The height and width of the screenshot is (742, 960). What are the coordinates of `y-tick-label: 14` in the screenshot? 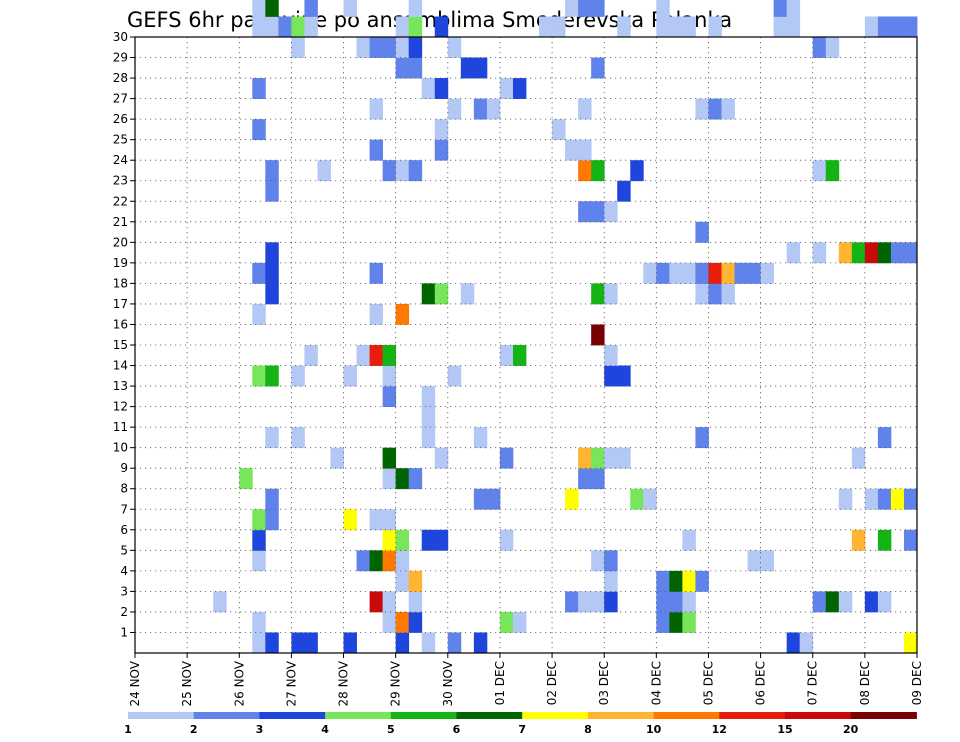 It's located at (120, 366).